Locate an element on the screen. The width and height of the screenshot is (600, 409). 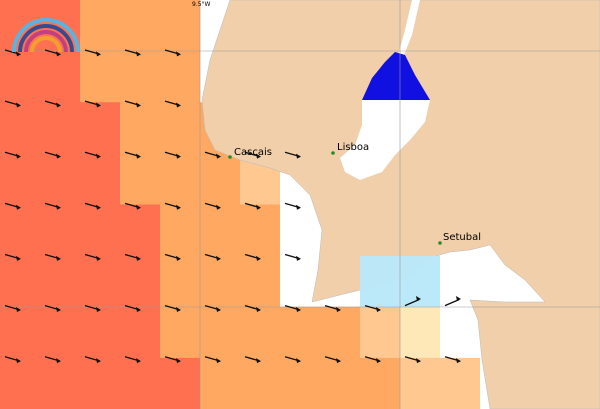
estuary-channel is located at coordinates (409, 30).